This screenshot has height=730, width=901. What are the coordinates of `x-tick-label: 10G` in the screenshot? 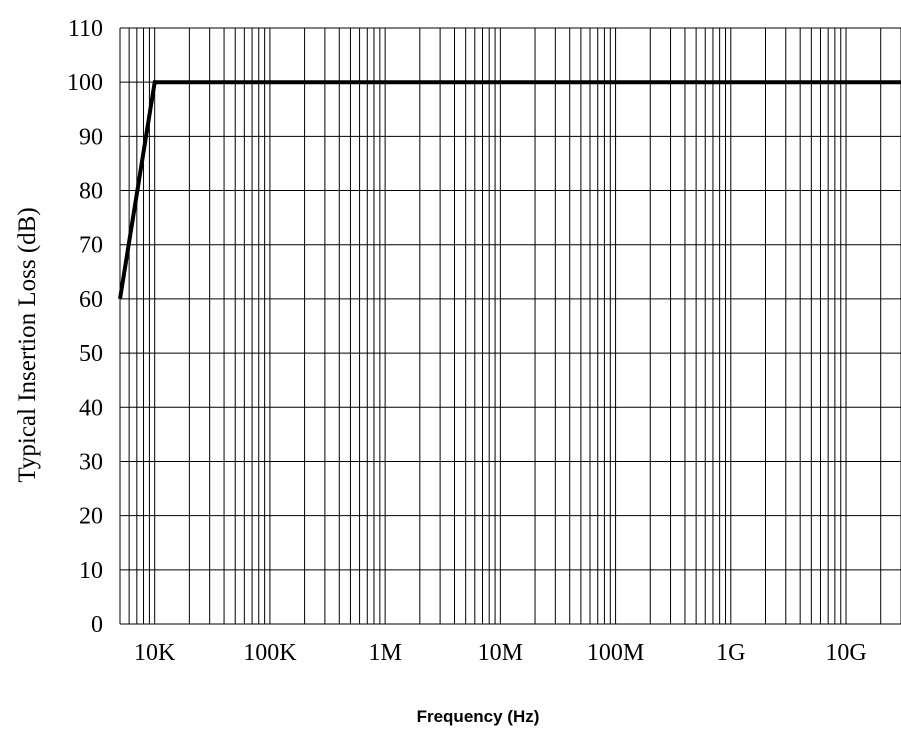 It's located at (845, 653).